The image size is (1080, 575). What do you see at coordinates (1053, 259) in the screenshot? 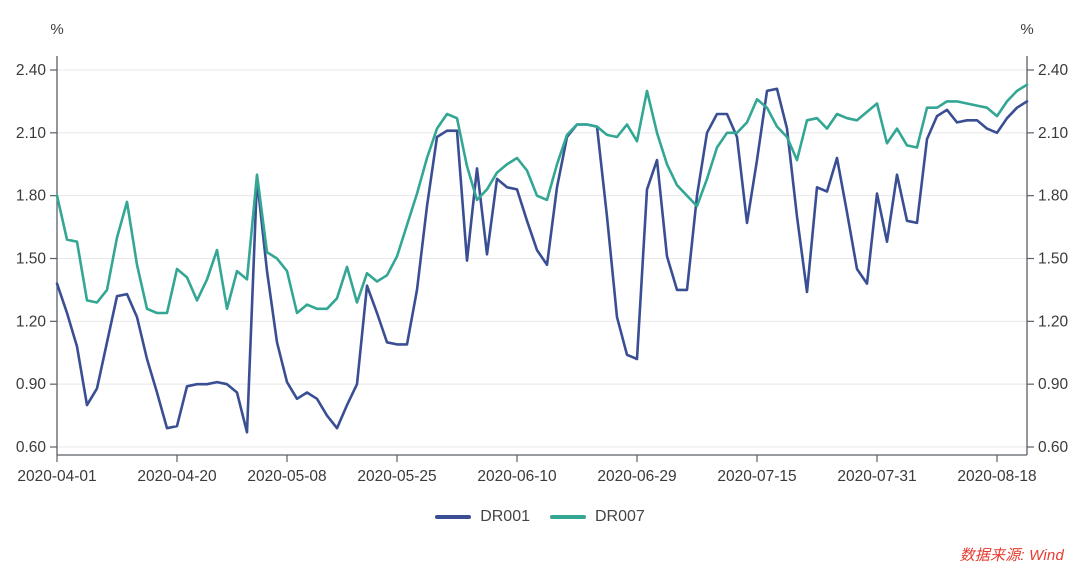
I see `y-axis-label-right: 1.50` at bounding box center [1053, 259].